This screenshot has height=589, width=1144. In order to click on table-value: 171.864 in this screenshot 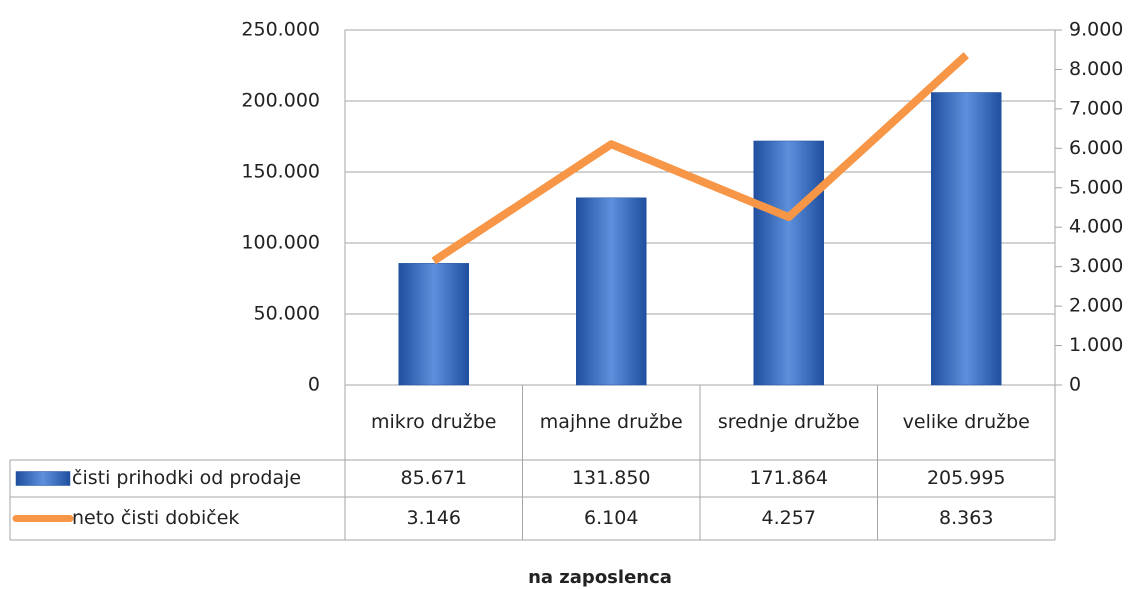, I will do `click(788, 478)`.